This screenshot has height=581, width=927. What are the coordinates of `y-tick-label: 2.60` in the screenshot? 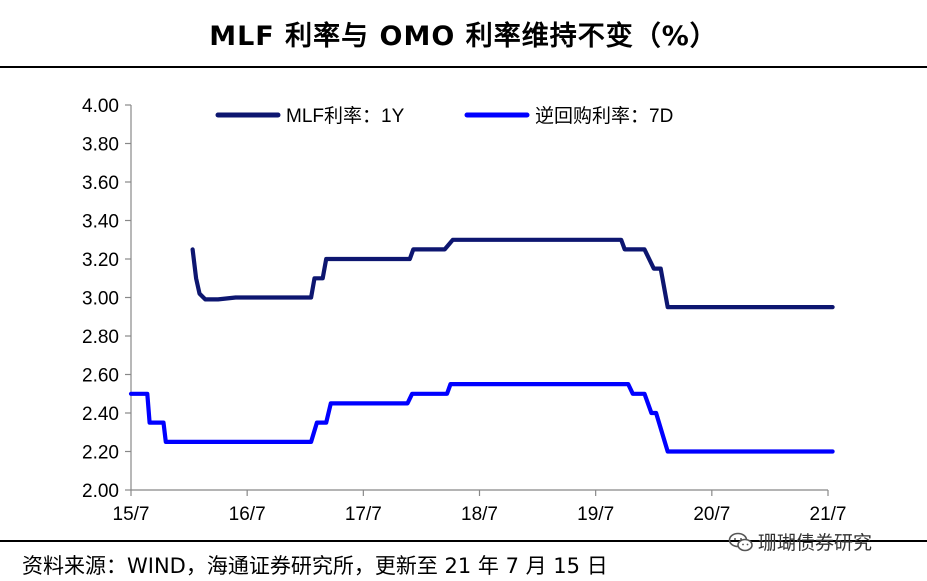 It's located at (100, 376).